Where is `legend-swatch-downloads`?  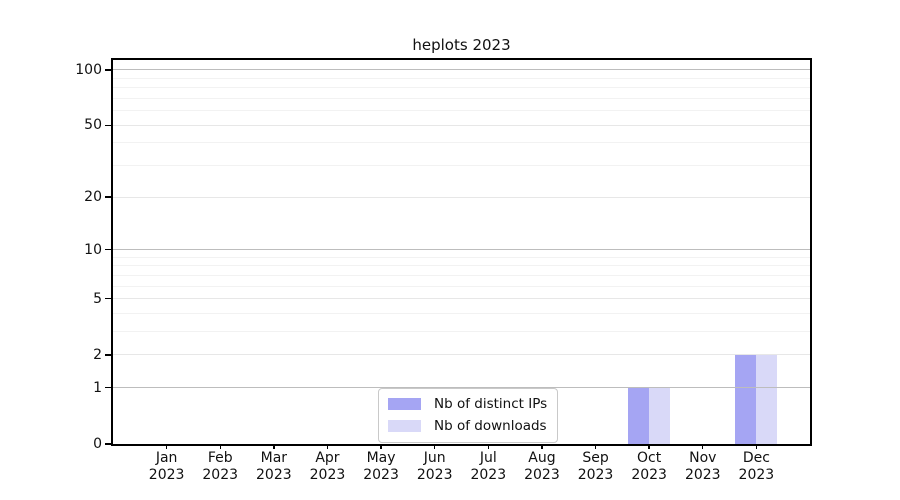
legend-swatch-downloads is located at coordinates (404, 426).